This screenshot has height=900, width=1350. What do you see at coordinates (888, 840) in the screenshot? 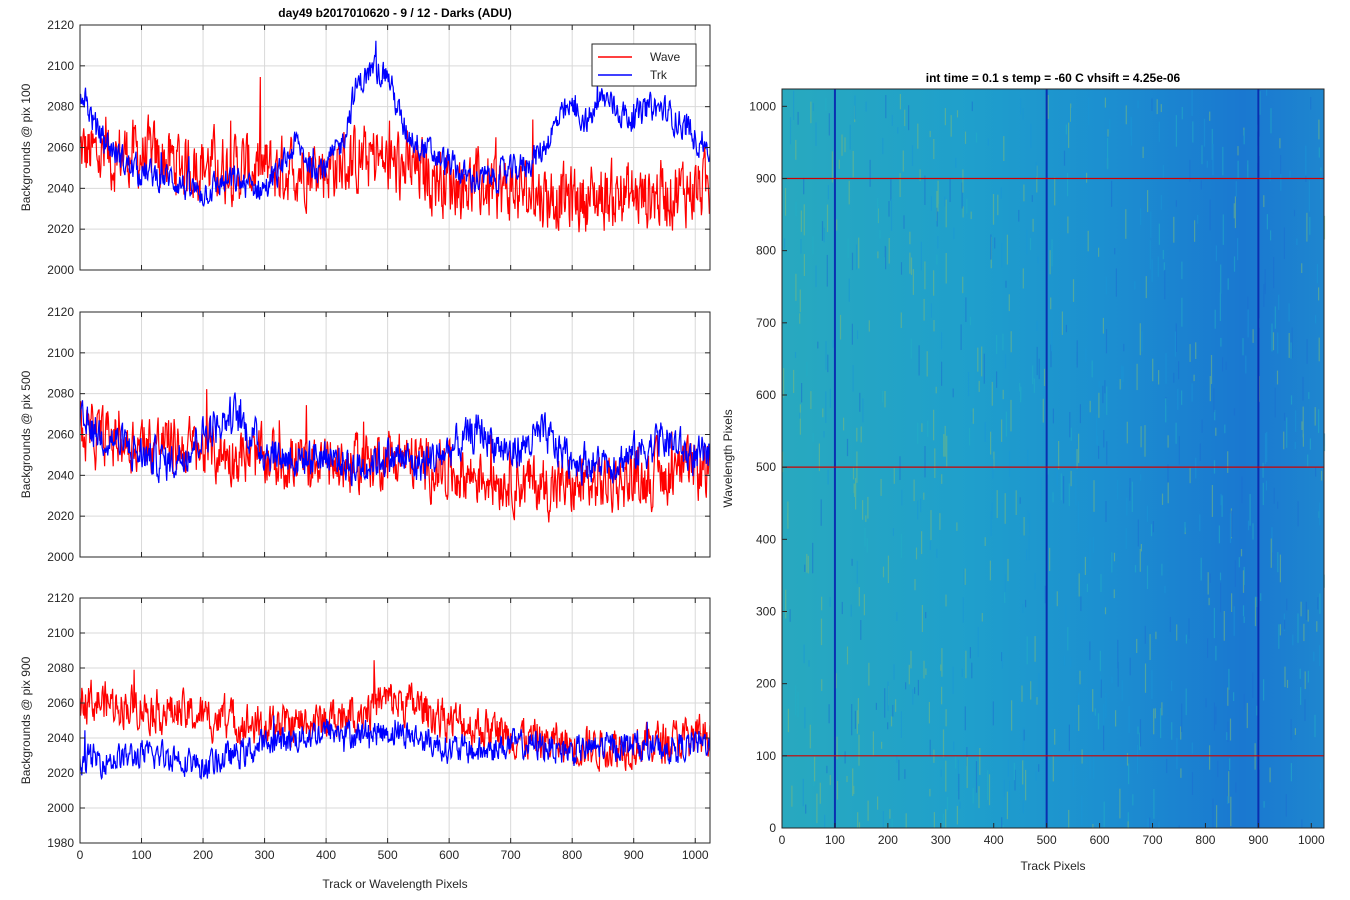
I see `x-tick-label: 200` at bounding box center [888, 840].